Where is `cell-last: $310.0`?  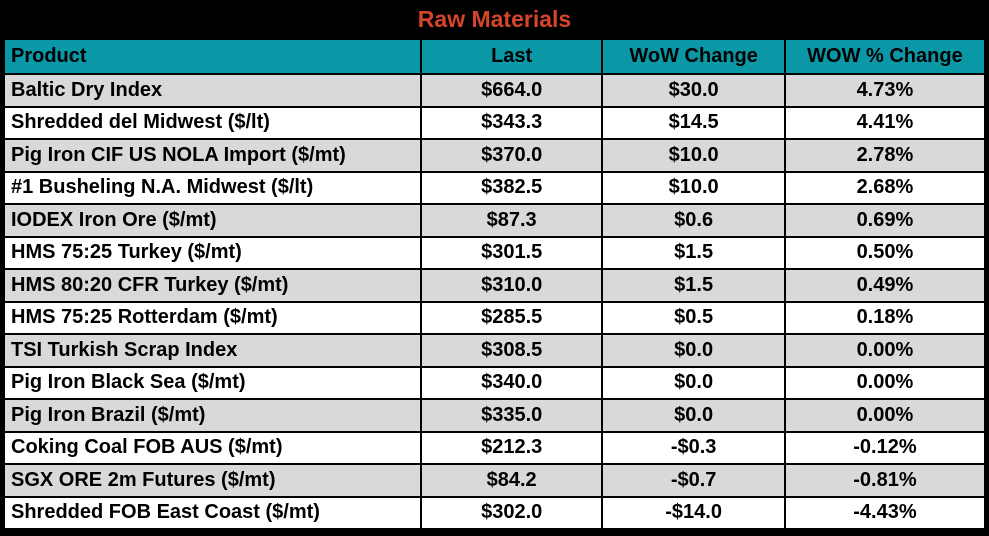
cell-last: $310.0 is located at coordinates (511, 285).